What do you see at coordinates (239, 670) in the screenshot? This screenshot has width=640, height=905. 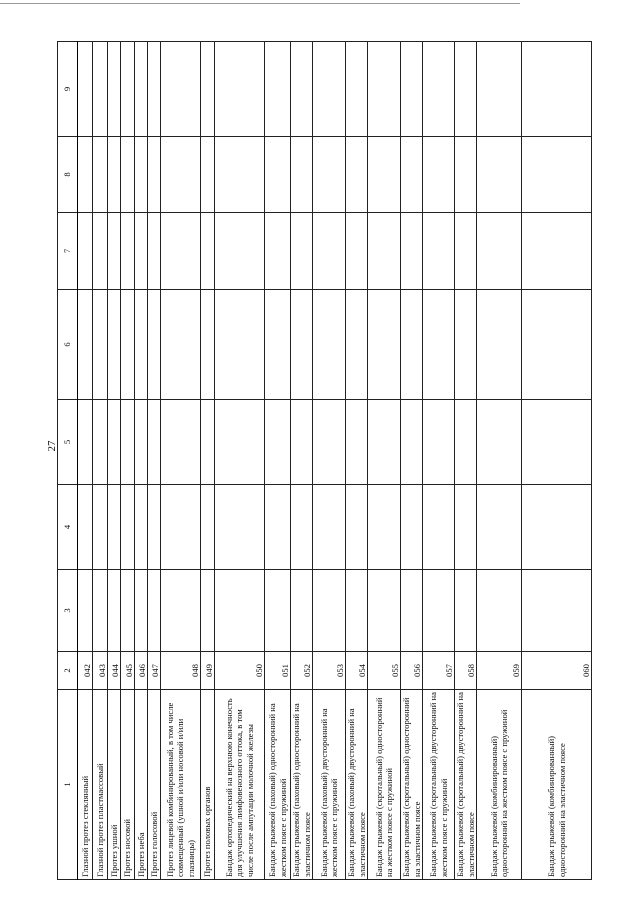 I see `row-code: 050` at bounding box center [239, 670].